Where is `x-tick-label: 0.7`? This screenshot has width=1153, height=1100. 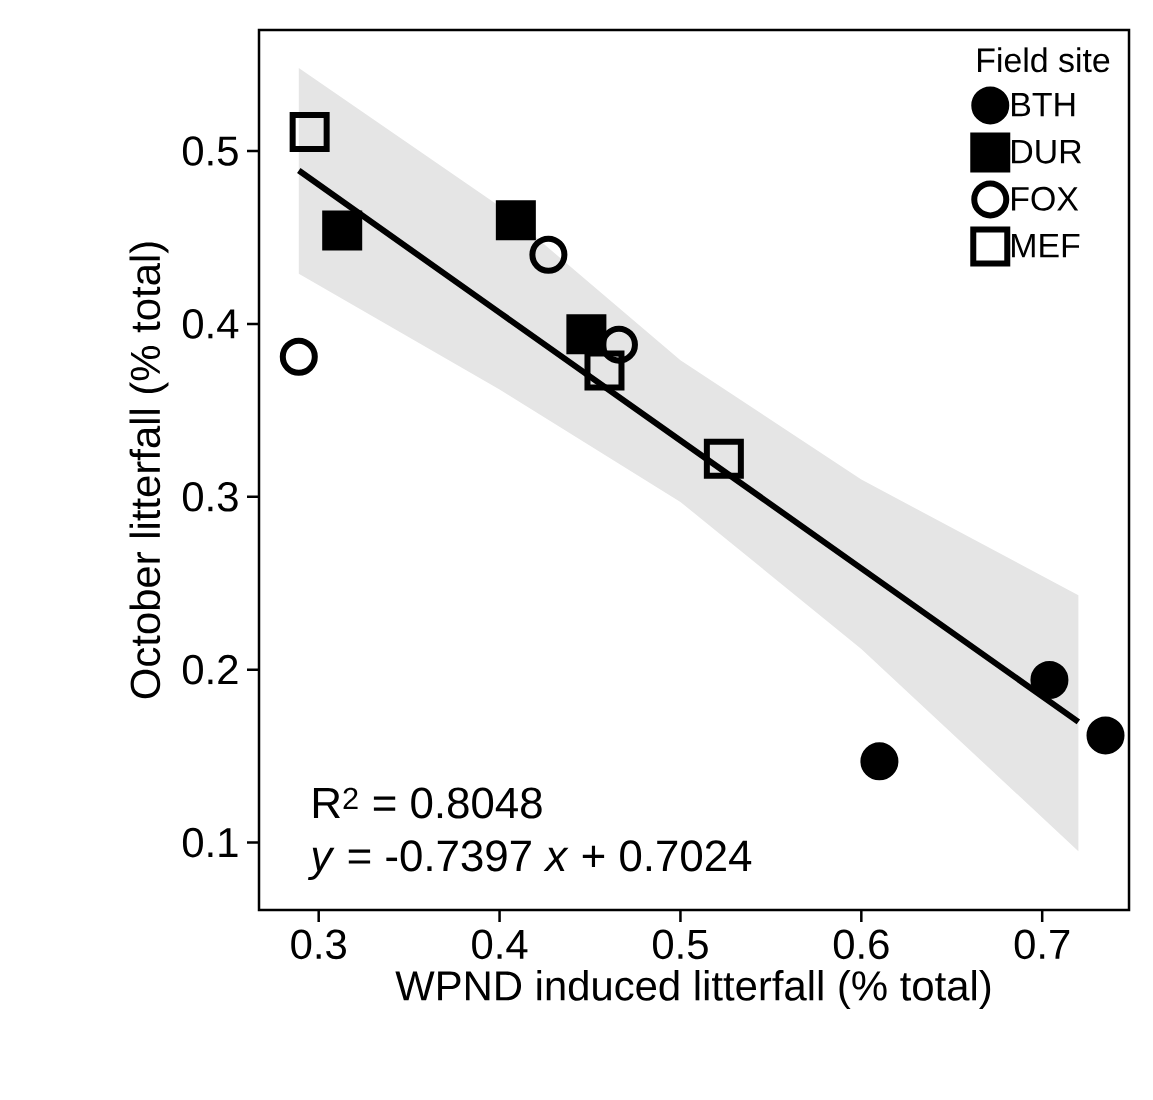 x-tick-label: 0.7 is located at coordinates (1042, 944).